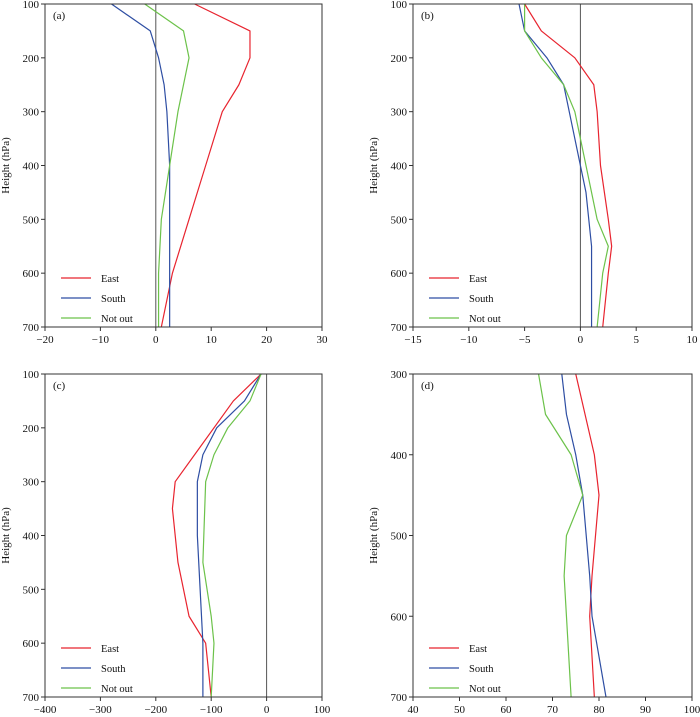  What do you see at coordinates (31, 5) in the screenshot?
I see `panel-a-y-tick-label: 100` at bounding box center [31, 5].